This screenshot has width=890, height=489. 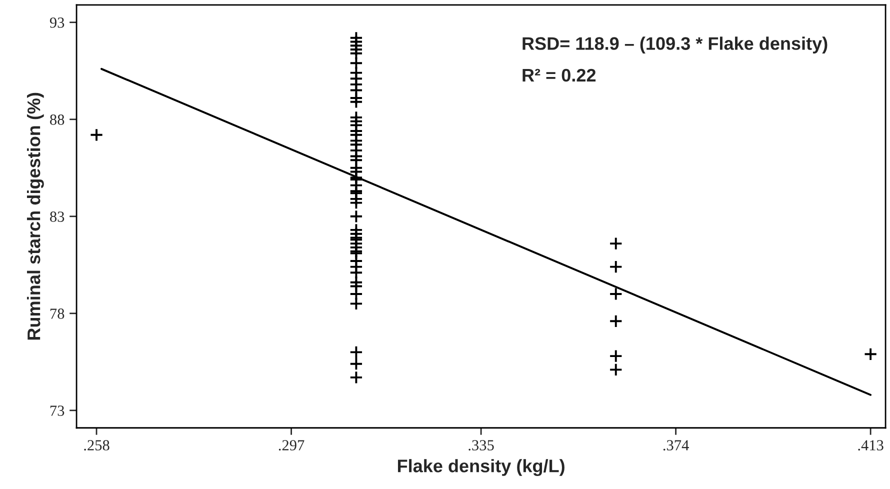 What do you see at coordinates (291, 445) in the screenshot?
I see `x-tick-label: .297` at bounding box center [291, 445].